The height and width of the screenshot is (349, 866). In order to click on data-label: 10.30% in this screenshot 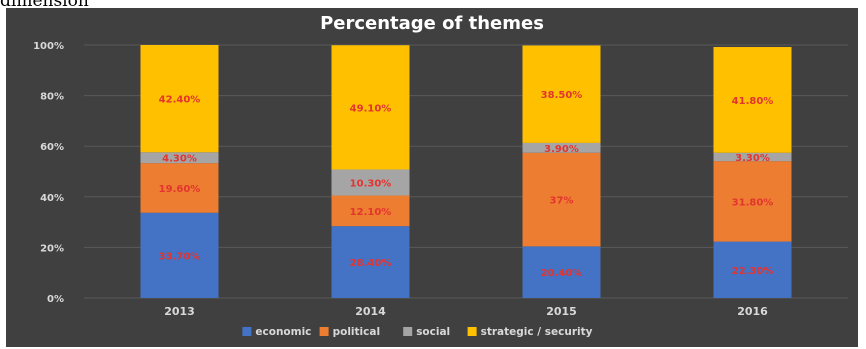, I will do `click(371, 184)`.